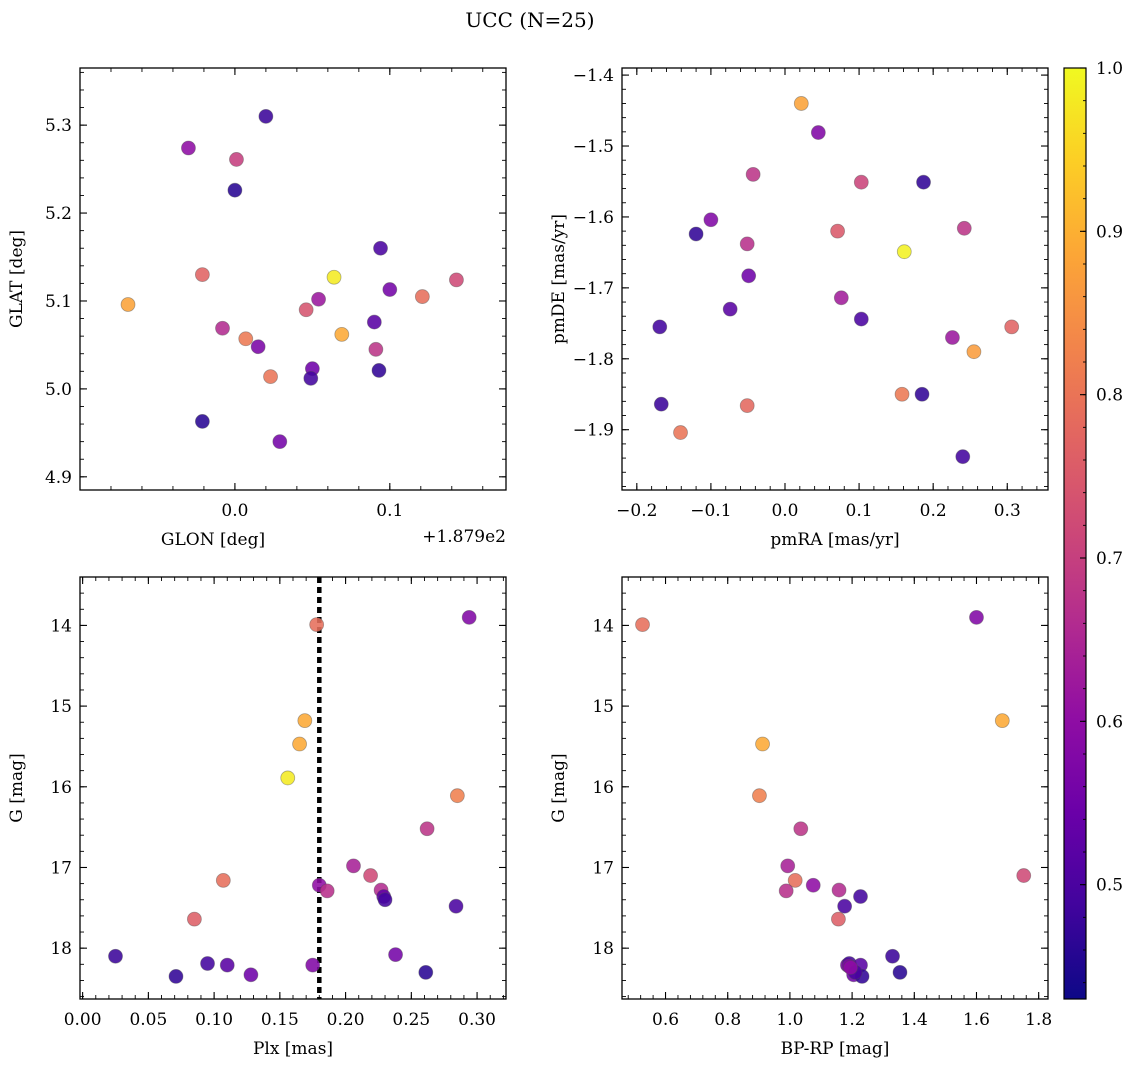  Describe the element at coordinates (603, 788) in the screenshot. I see `y-tick-label: 16` at that location.